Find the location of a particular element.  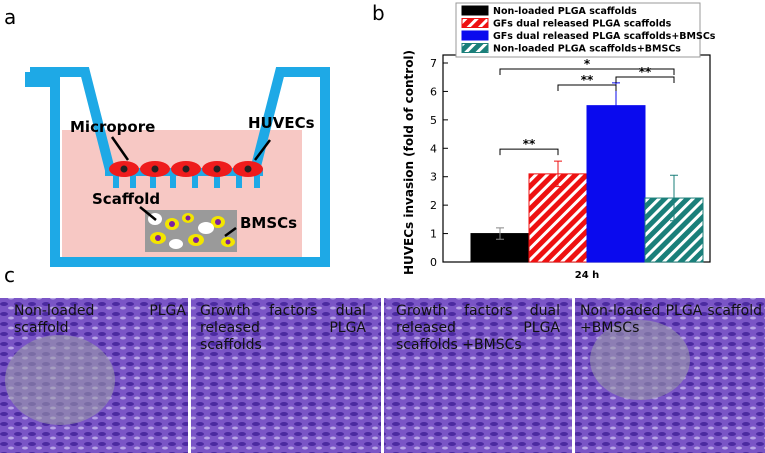

legend-box is located at coordinates (578, 30).